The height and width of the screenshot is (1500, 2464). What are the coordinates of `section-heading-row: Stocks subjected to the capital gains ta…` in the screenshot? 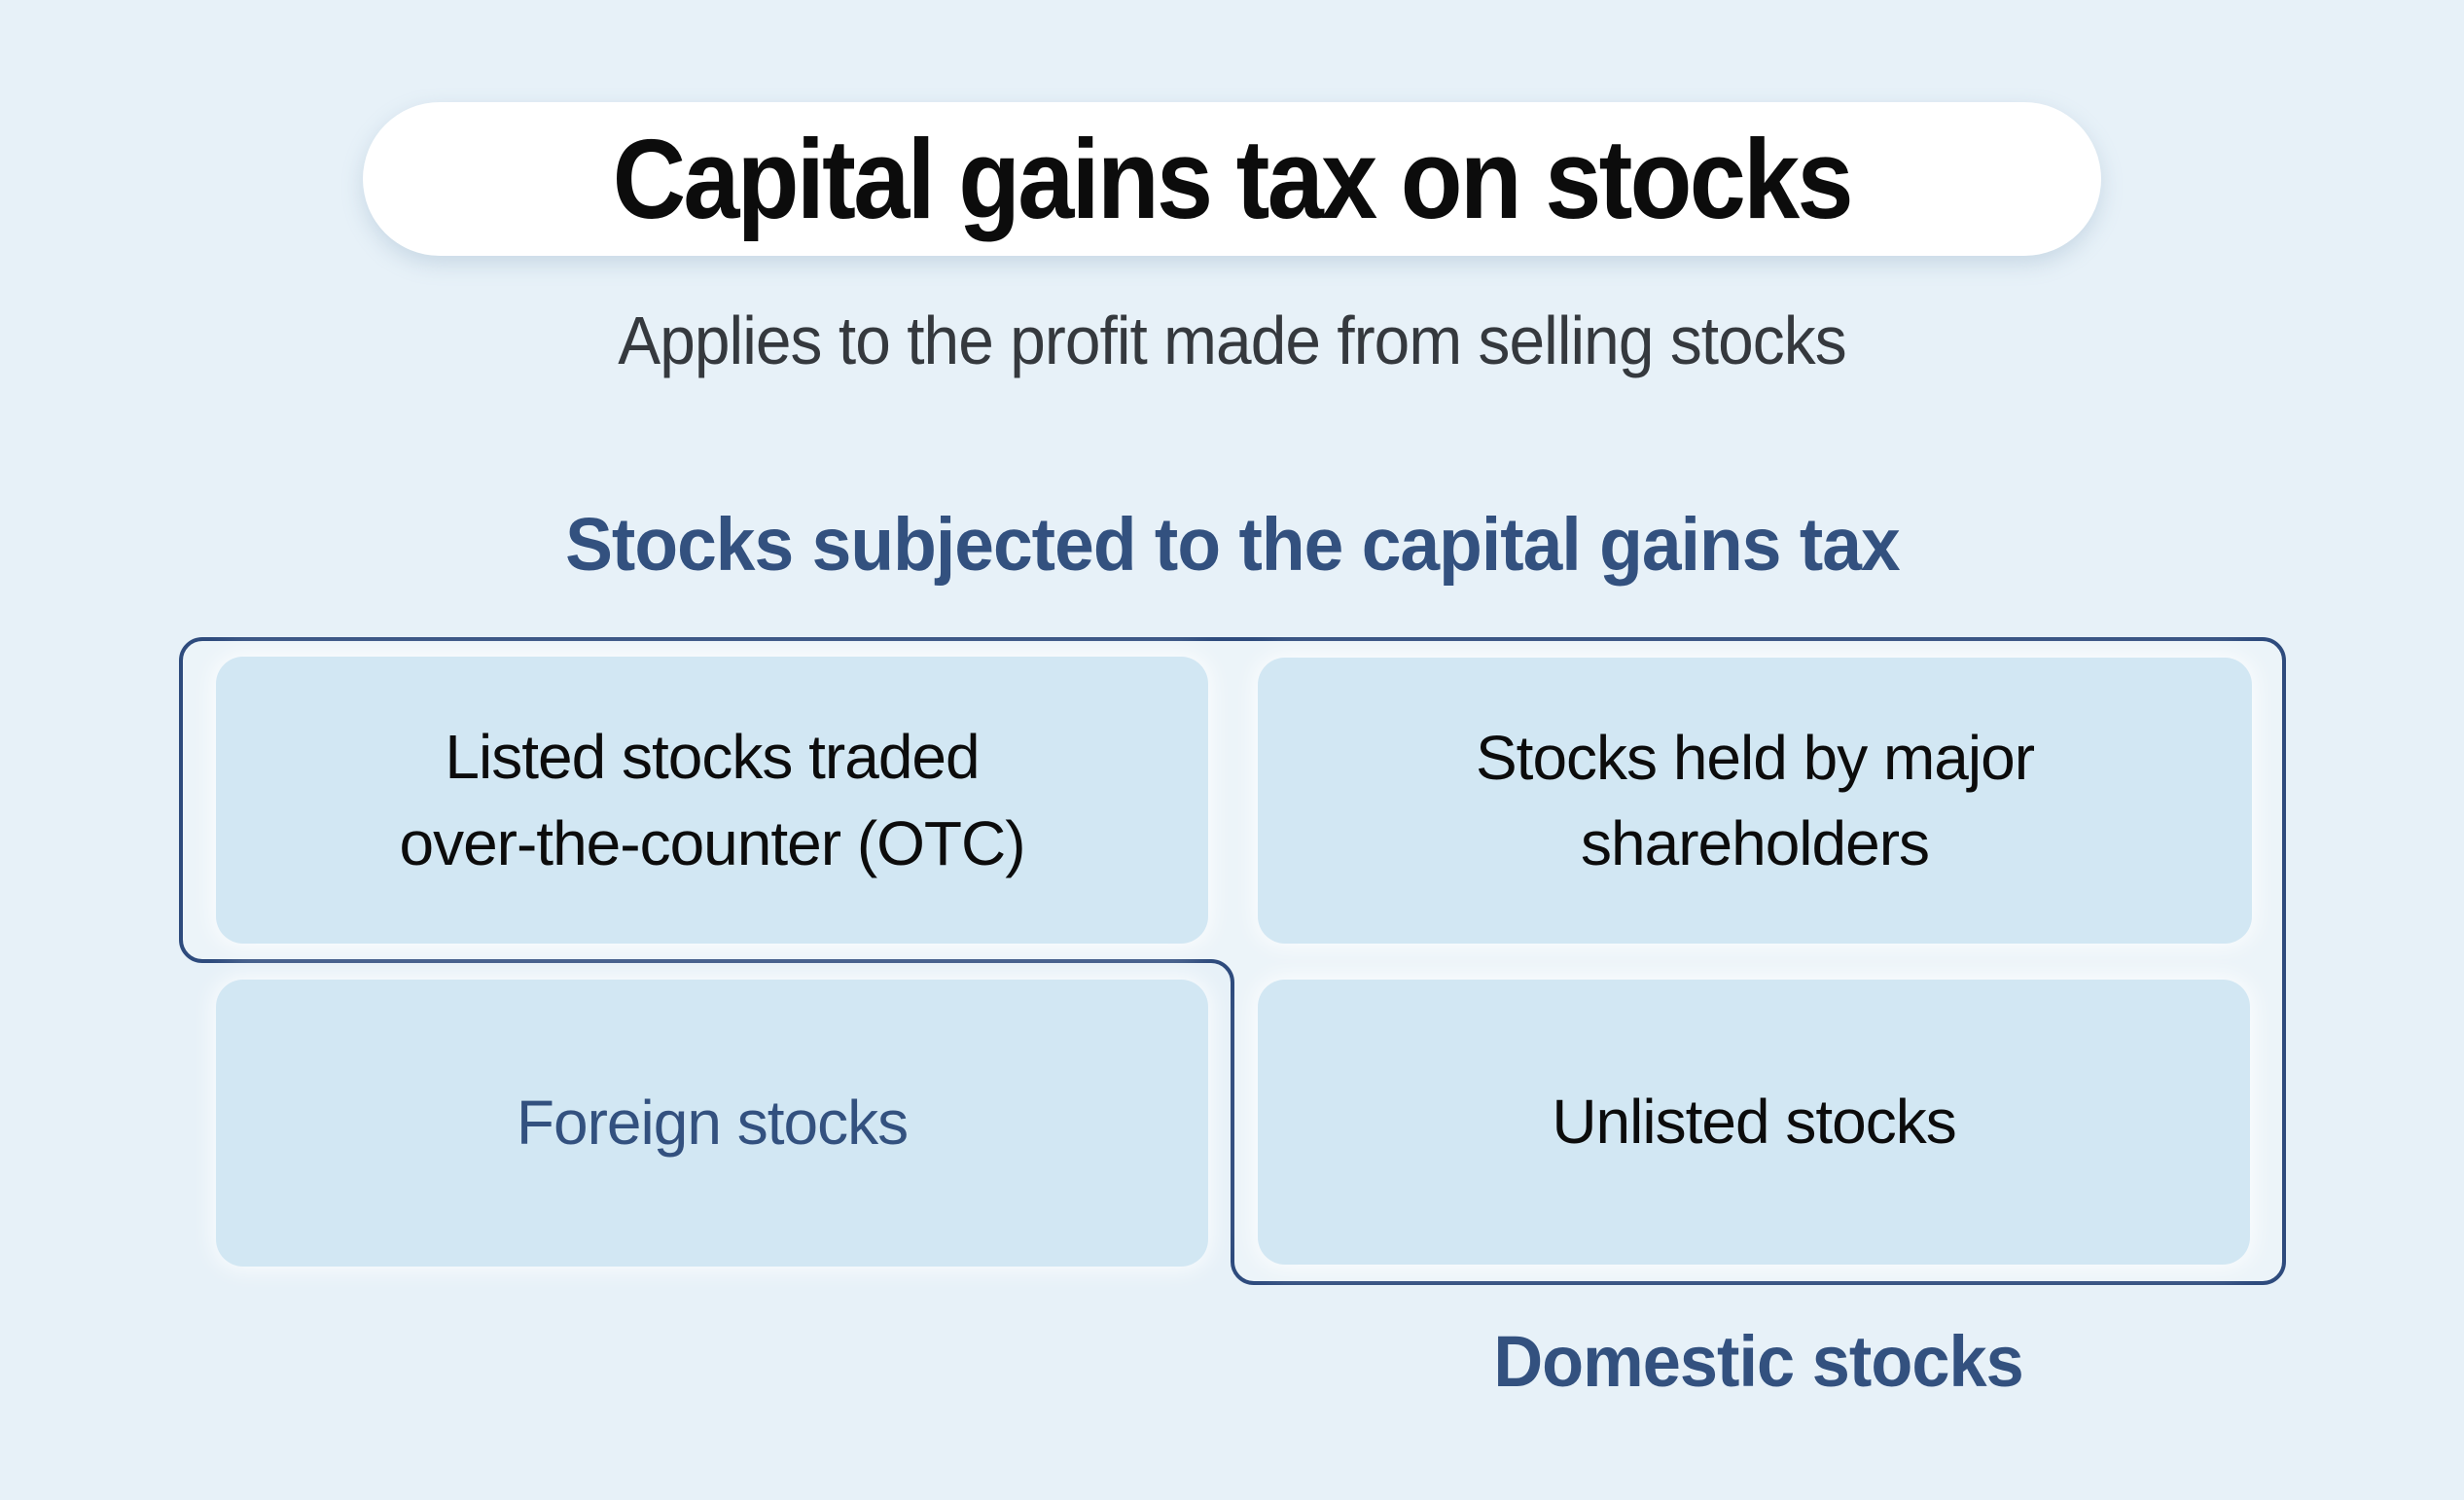 It's located at (1232, 545).